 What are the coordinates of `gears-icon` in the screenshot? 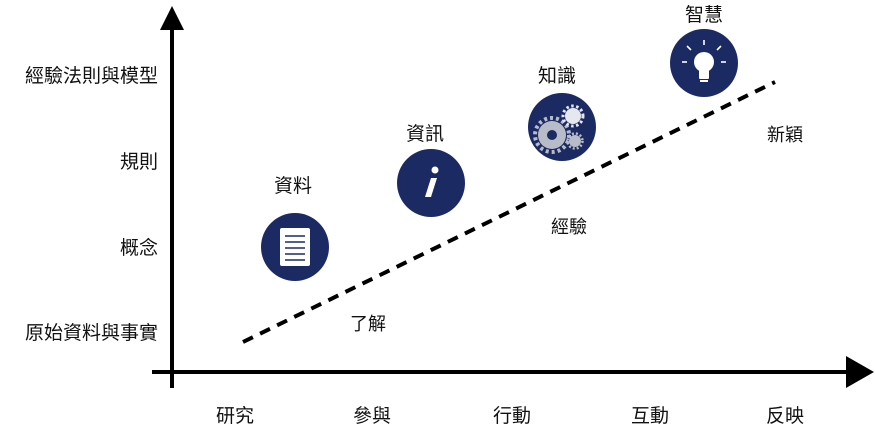 It's located at (562, 127).